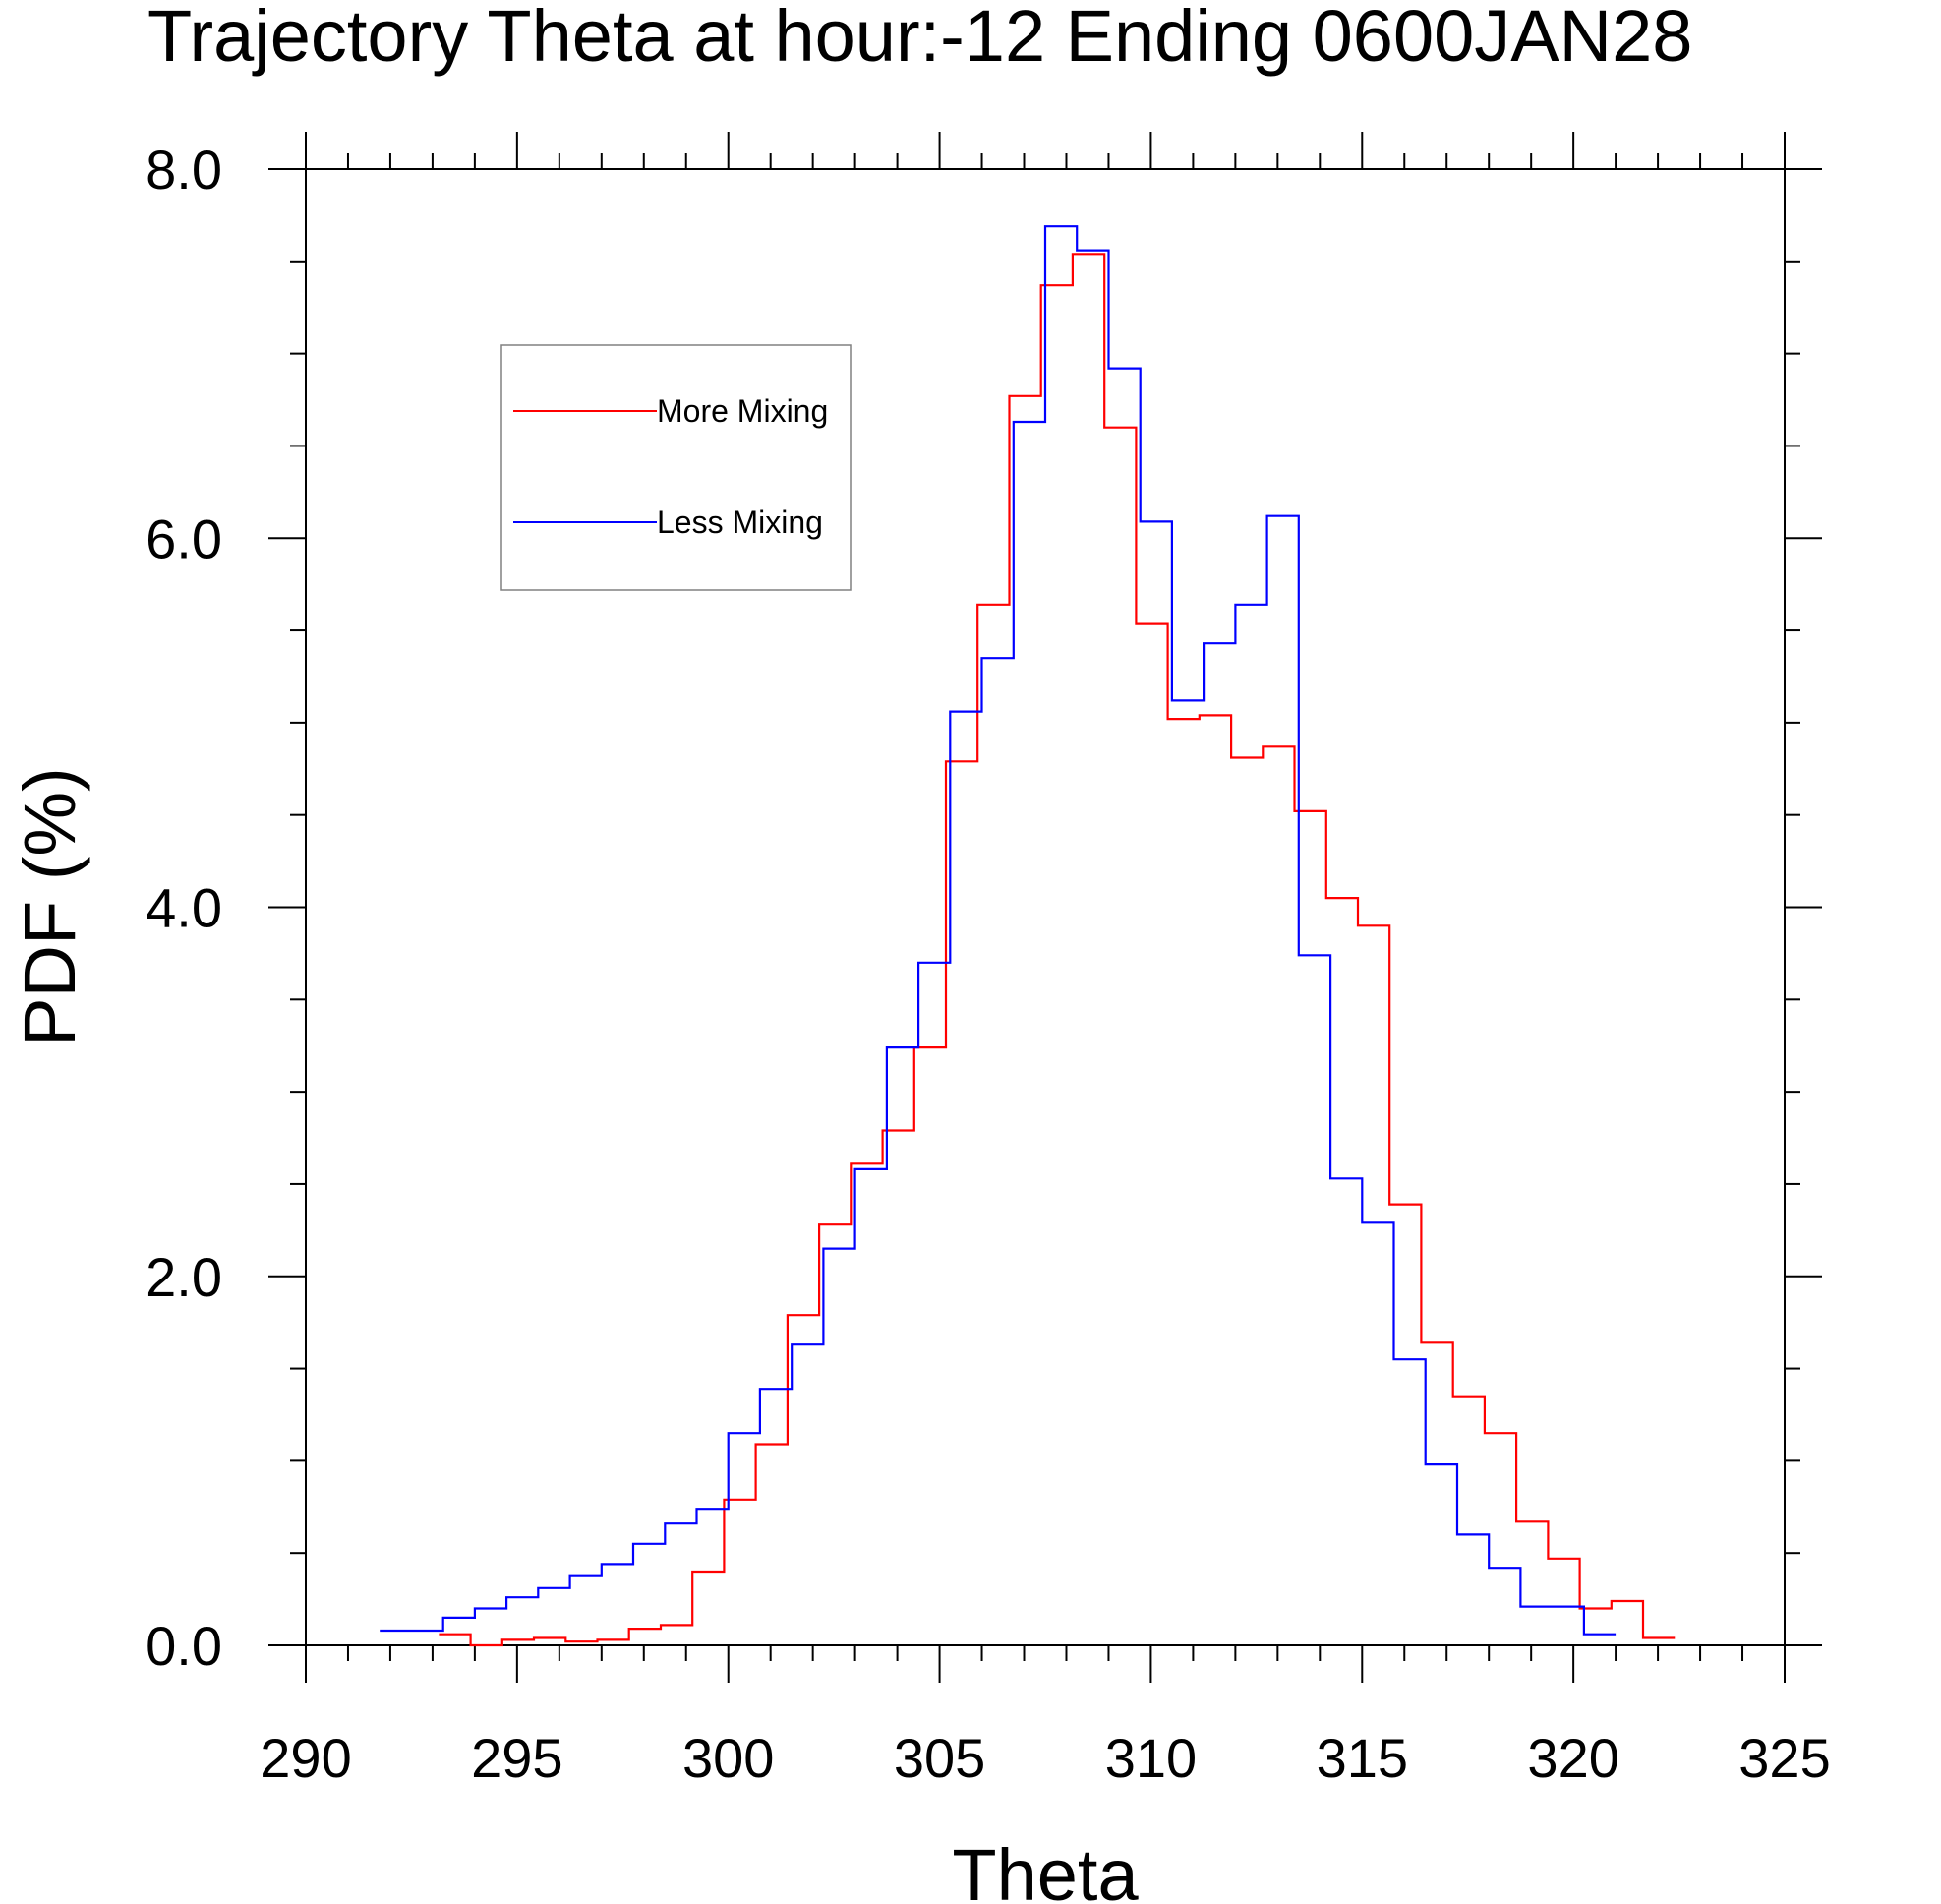 Image resolution: width=1941 pixels, height=1904 pixels. Describe the element at coordinates (728, 1758) in the screenshot. I see `x-tick-label: 300` at that location.